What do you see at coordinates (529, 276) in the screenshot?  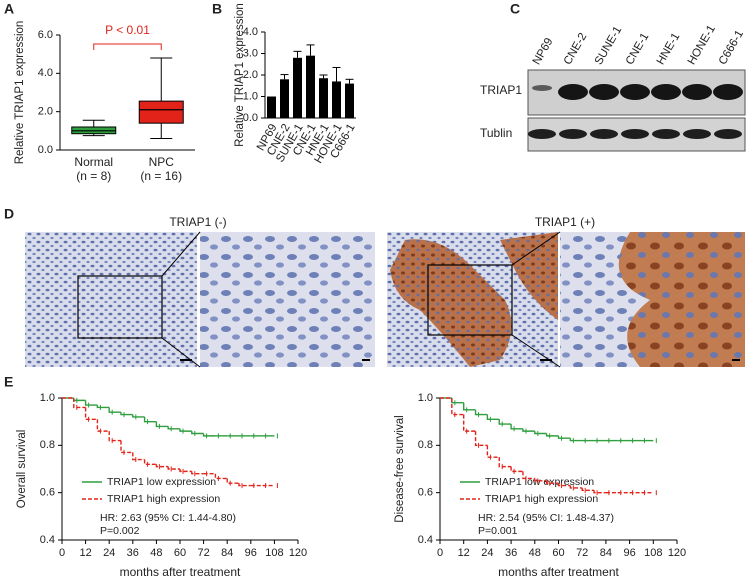 I see `stain-region` at bounding box center [529, 276].